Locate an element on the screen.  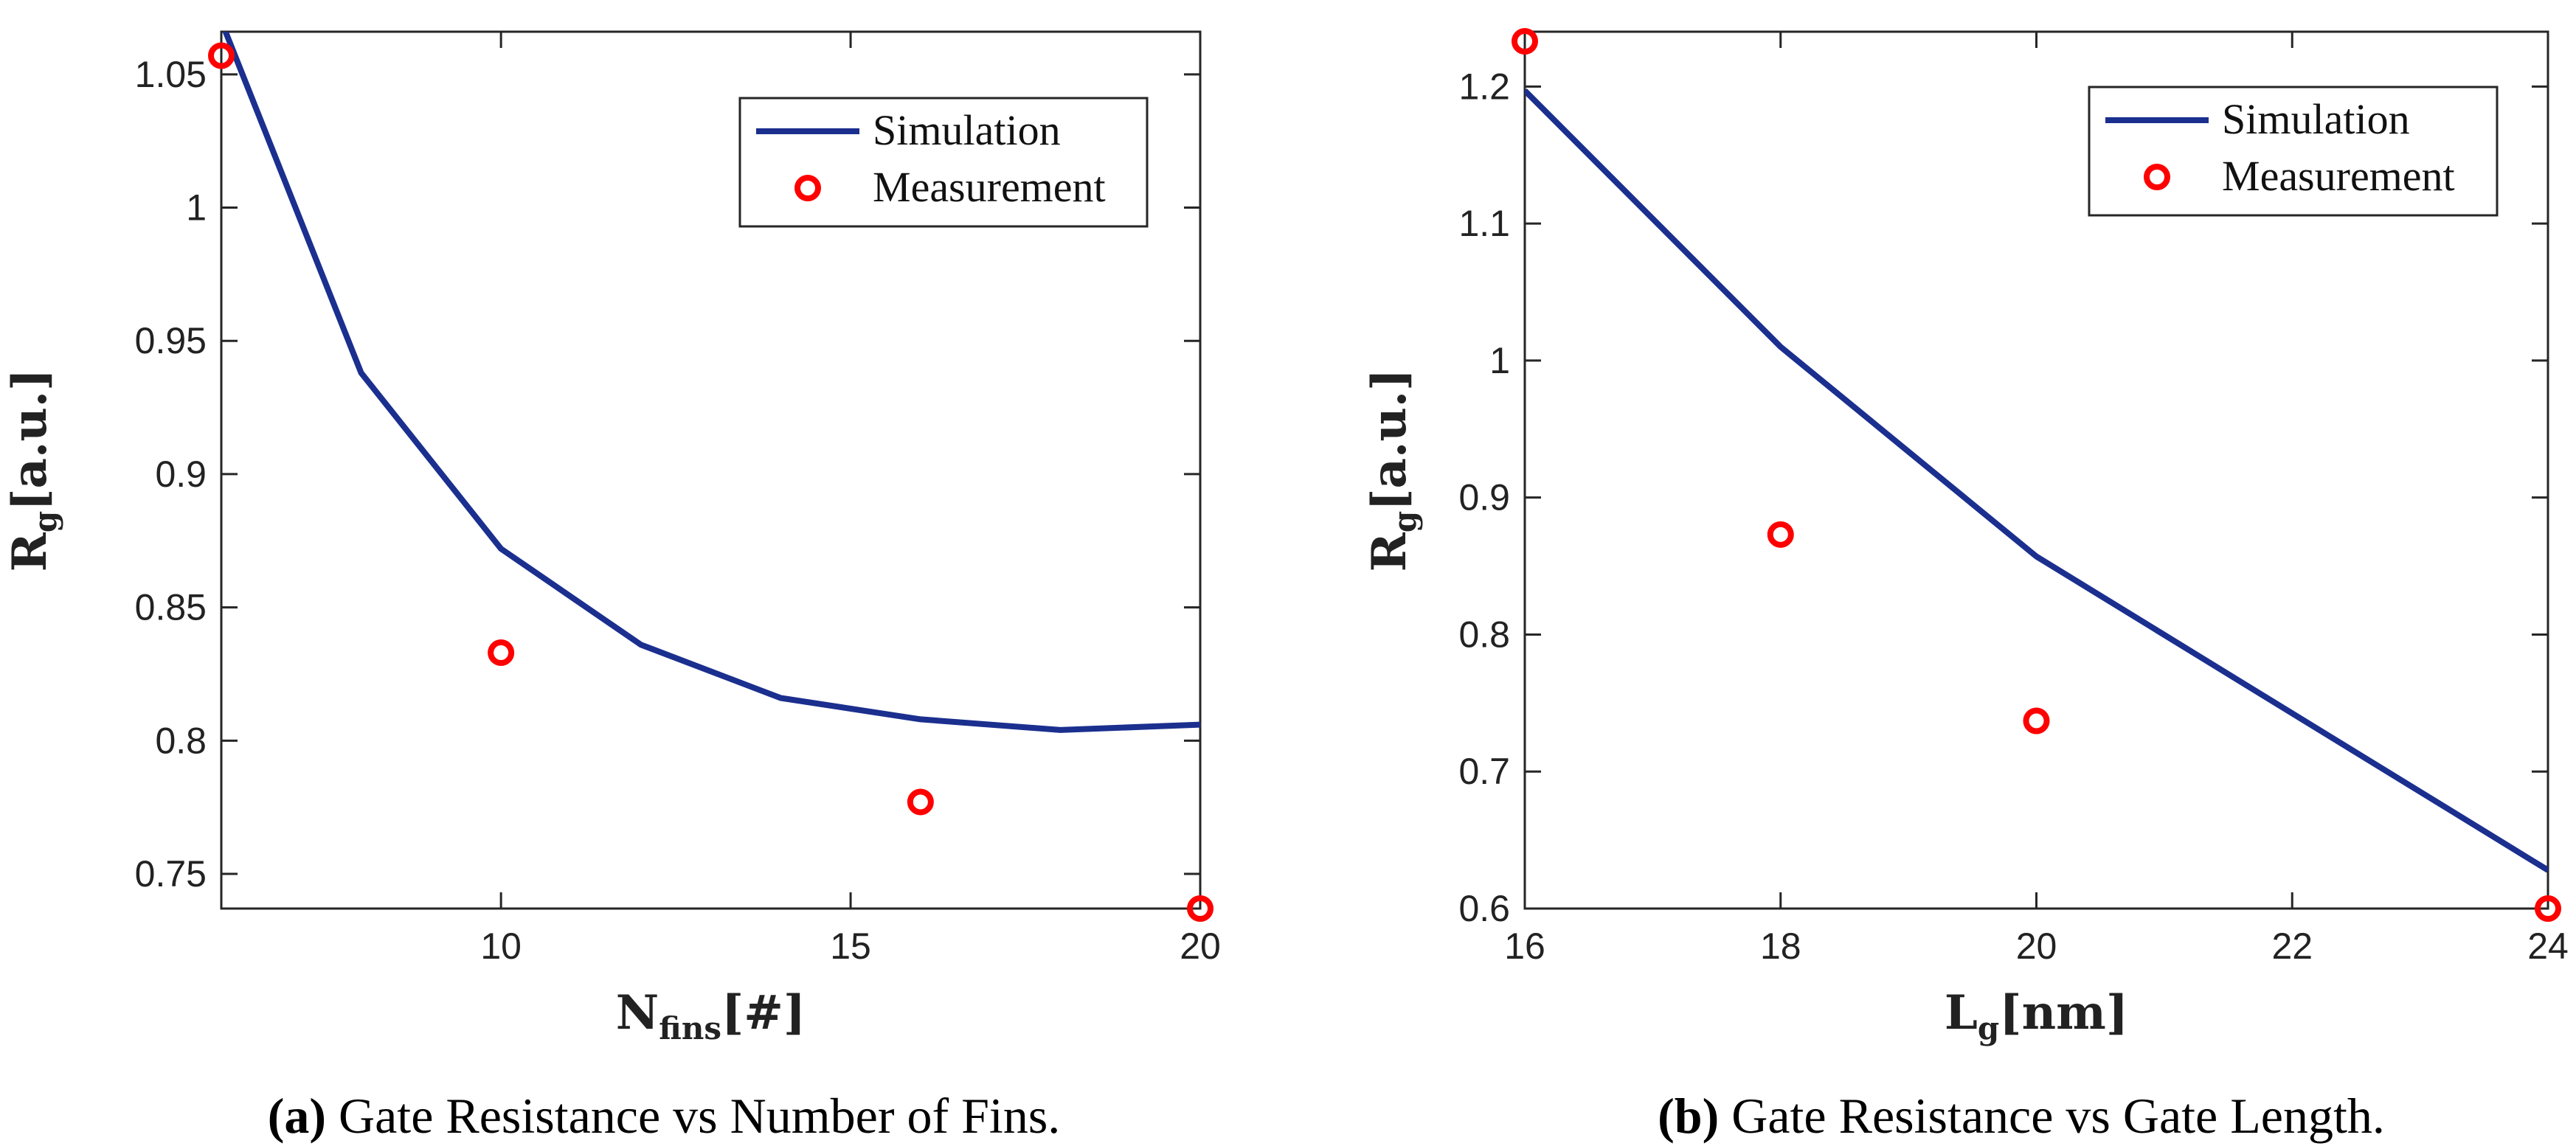
x-tick-label: 10 is located at coordinates (501, 946).